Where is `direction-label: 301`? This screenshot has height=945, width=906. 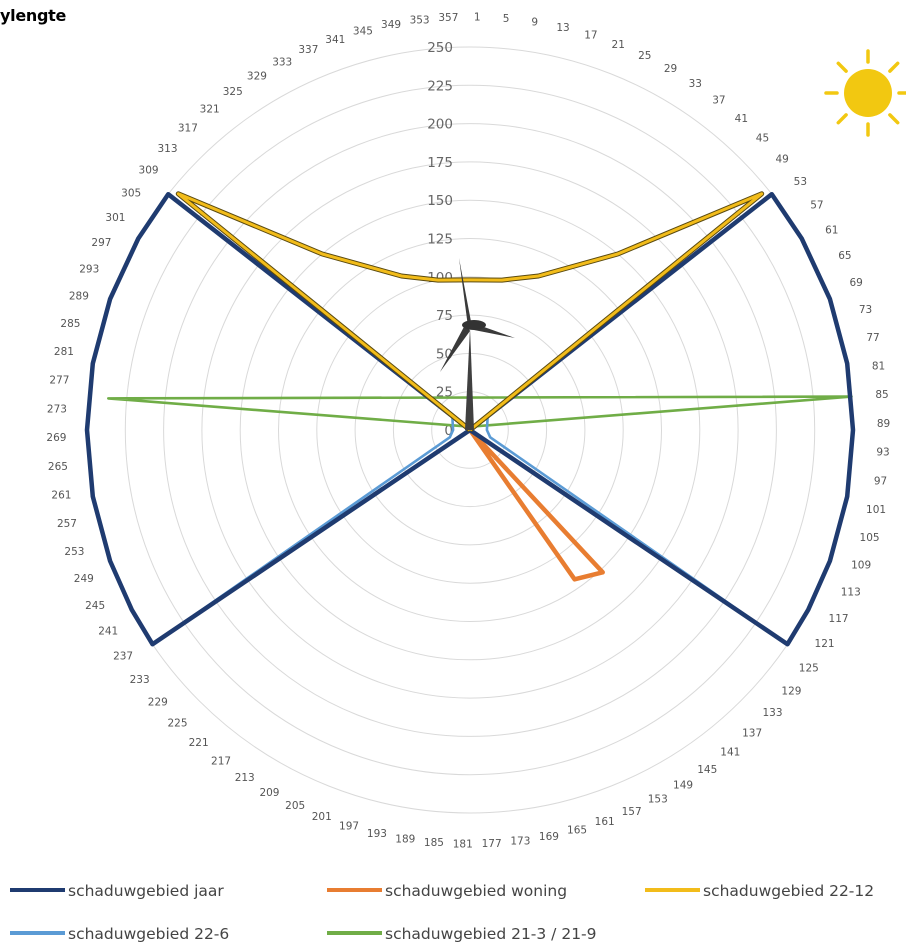
direction-label: 301 is located at coordinates (115, 218).